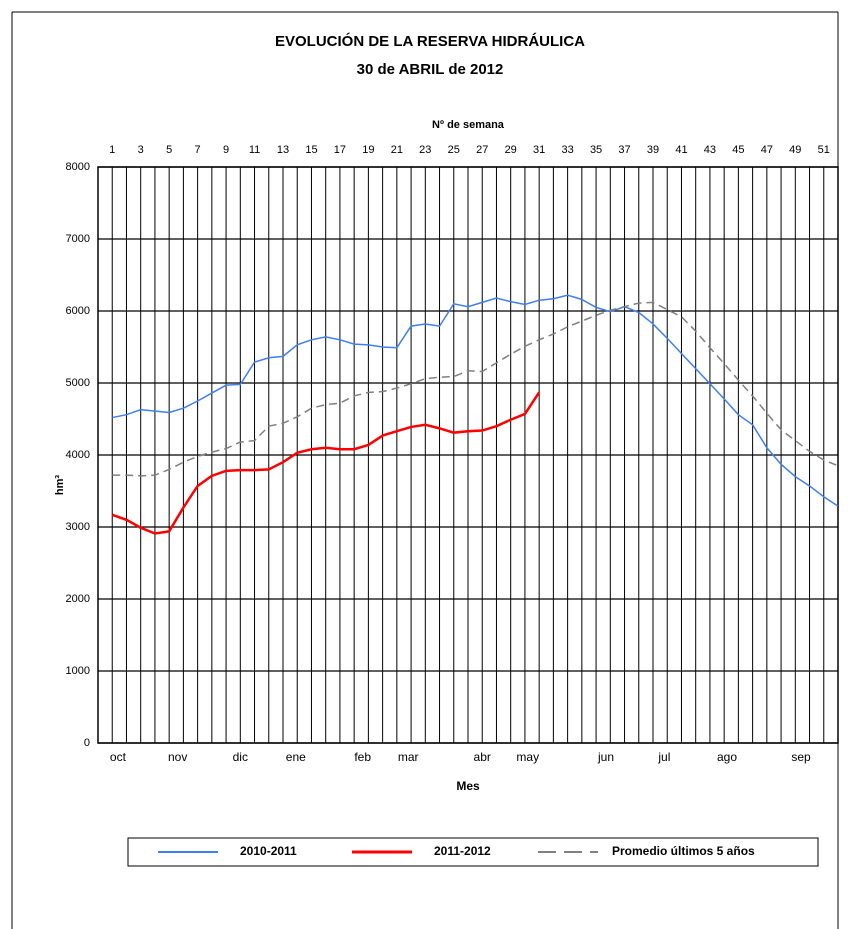  Describe the element at coordinates (362, 757) in the screenshot. I see `month-label: feb` at that location.